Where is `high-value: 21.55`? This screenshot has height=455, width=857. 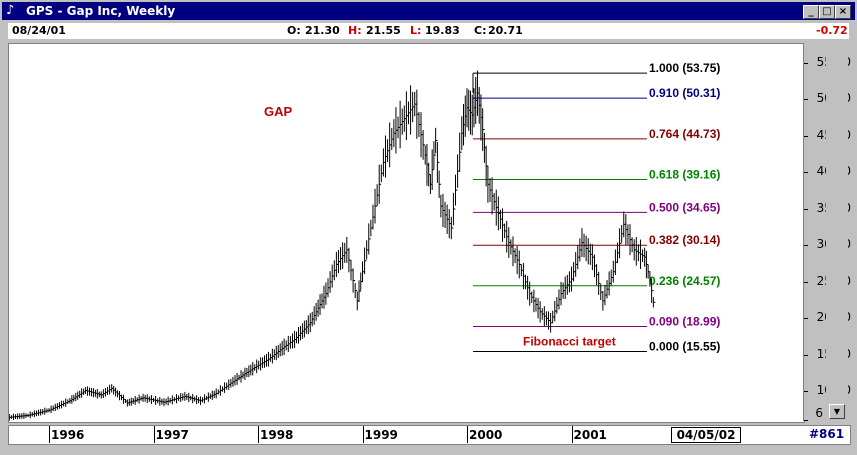
high-value: 21.55 is located at coordinates (383, 30).